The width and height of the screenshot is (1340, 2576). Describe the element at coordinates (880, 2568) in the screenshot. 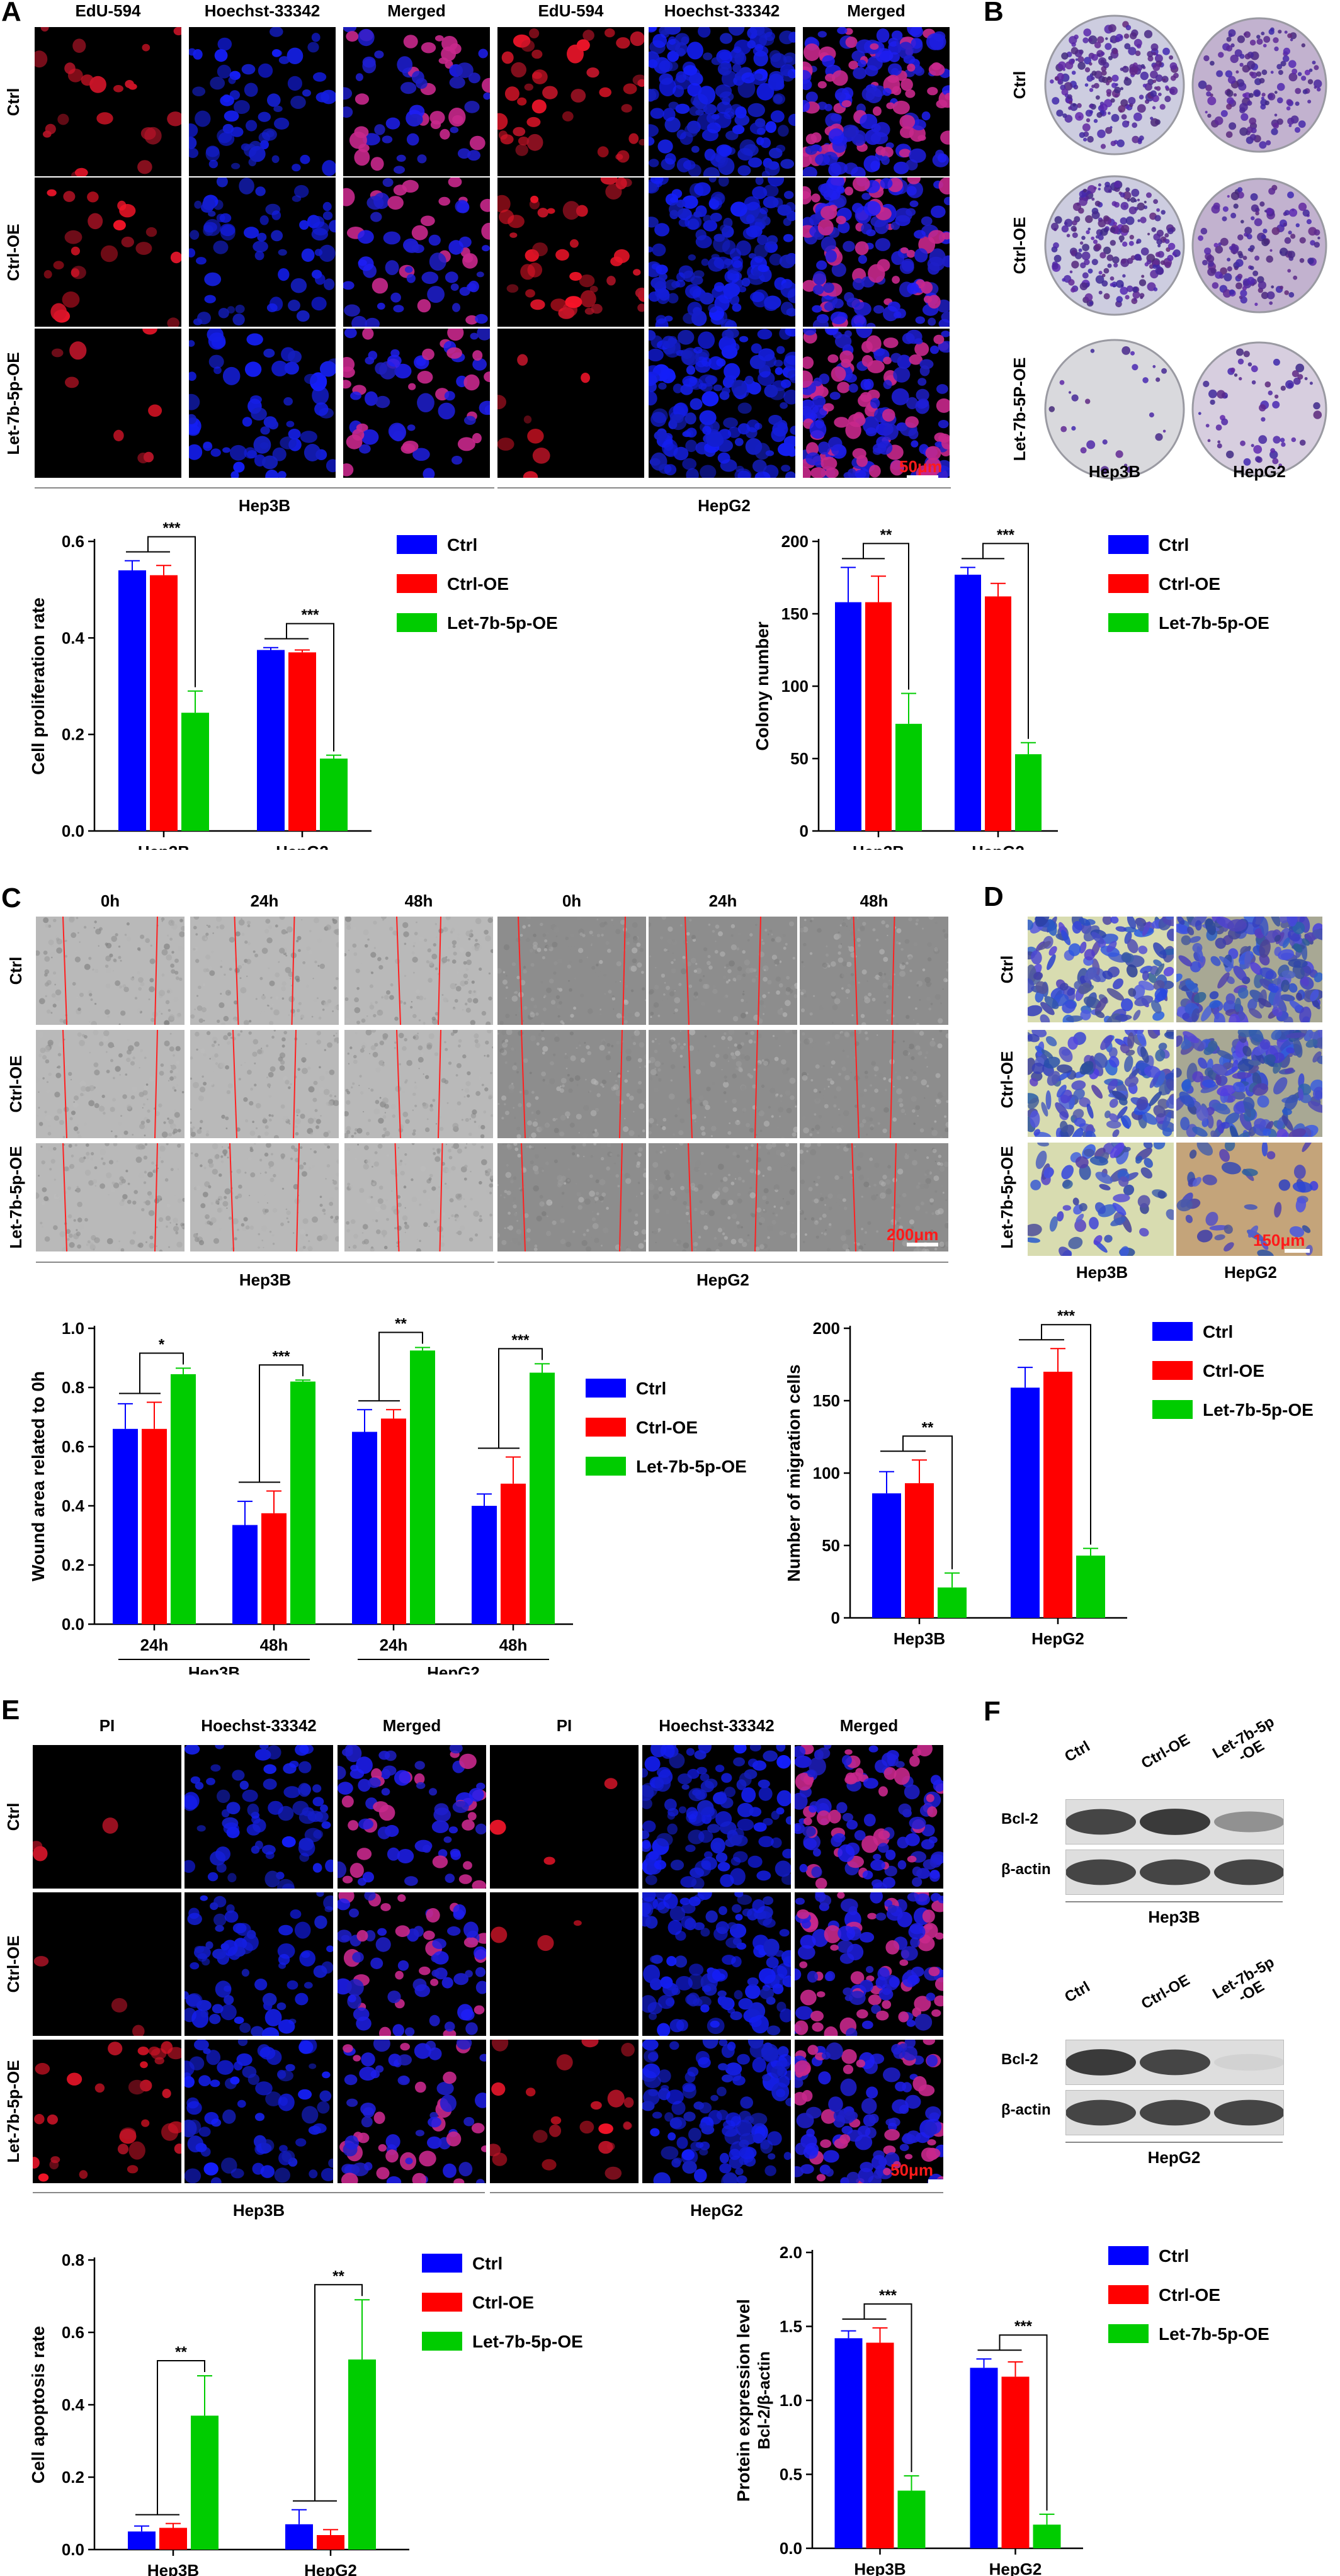

I see `x-tick-label-protein-0: Hep3B` at that location.